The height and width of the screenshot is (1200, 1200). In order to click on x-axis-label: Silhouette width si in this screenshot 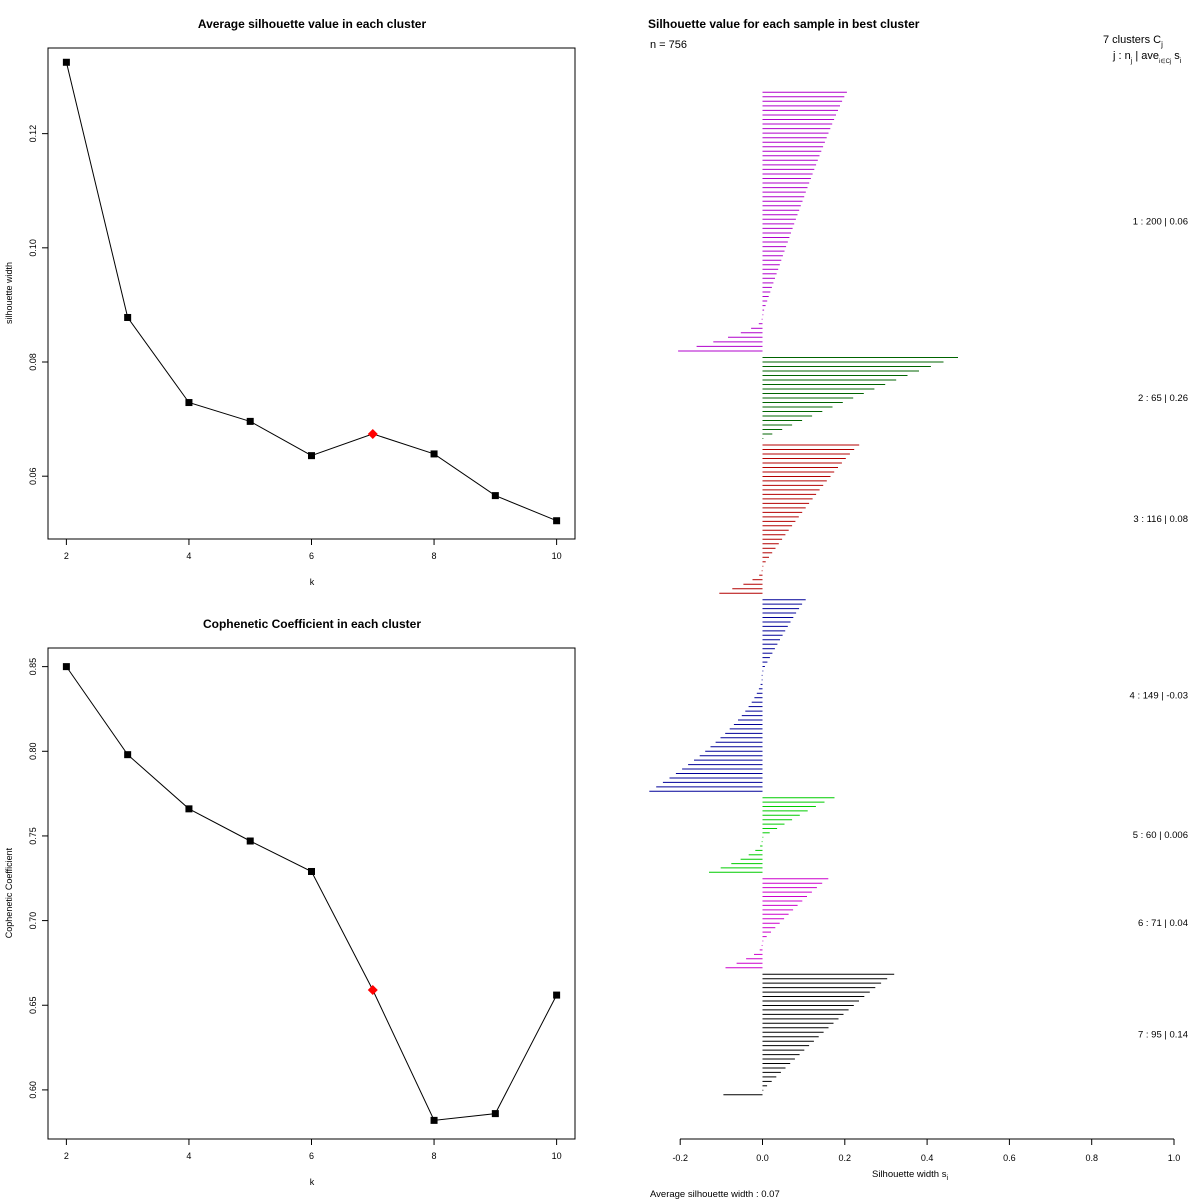, I will do `click(910, 1175)`.